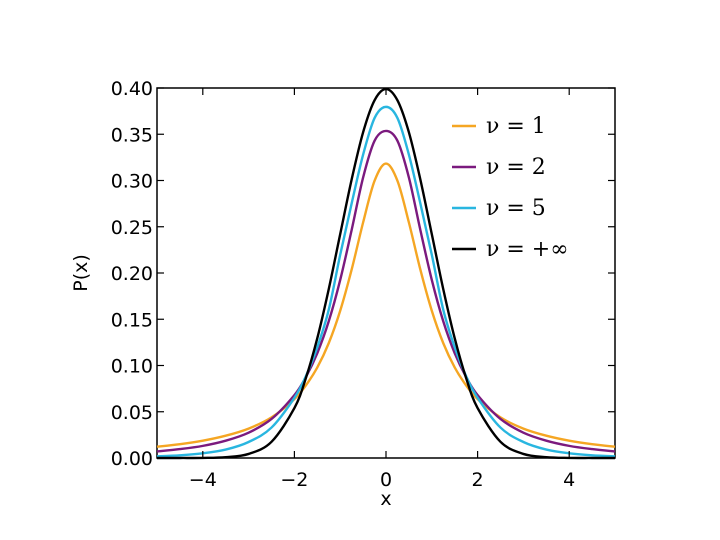 The width and height of the screenshot is (720, 540). I want to click on y-tick-label: 0.30, so click(132, 182).